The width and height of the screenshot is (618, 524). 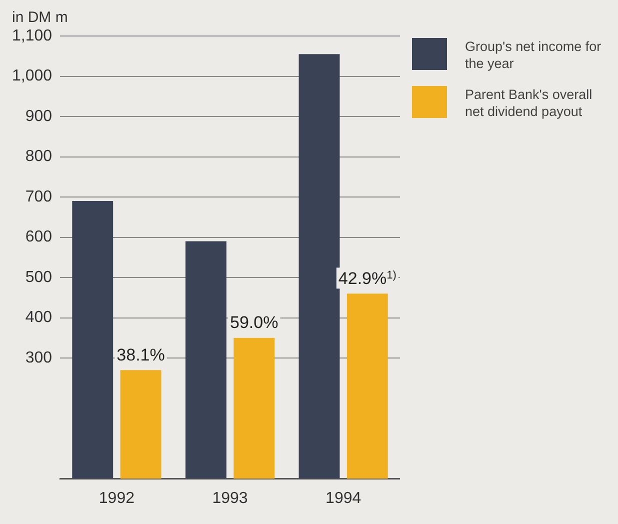 I want to click on y-axis-title: in DM m, so click(x=40, y=17).